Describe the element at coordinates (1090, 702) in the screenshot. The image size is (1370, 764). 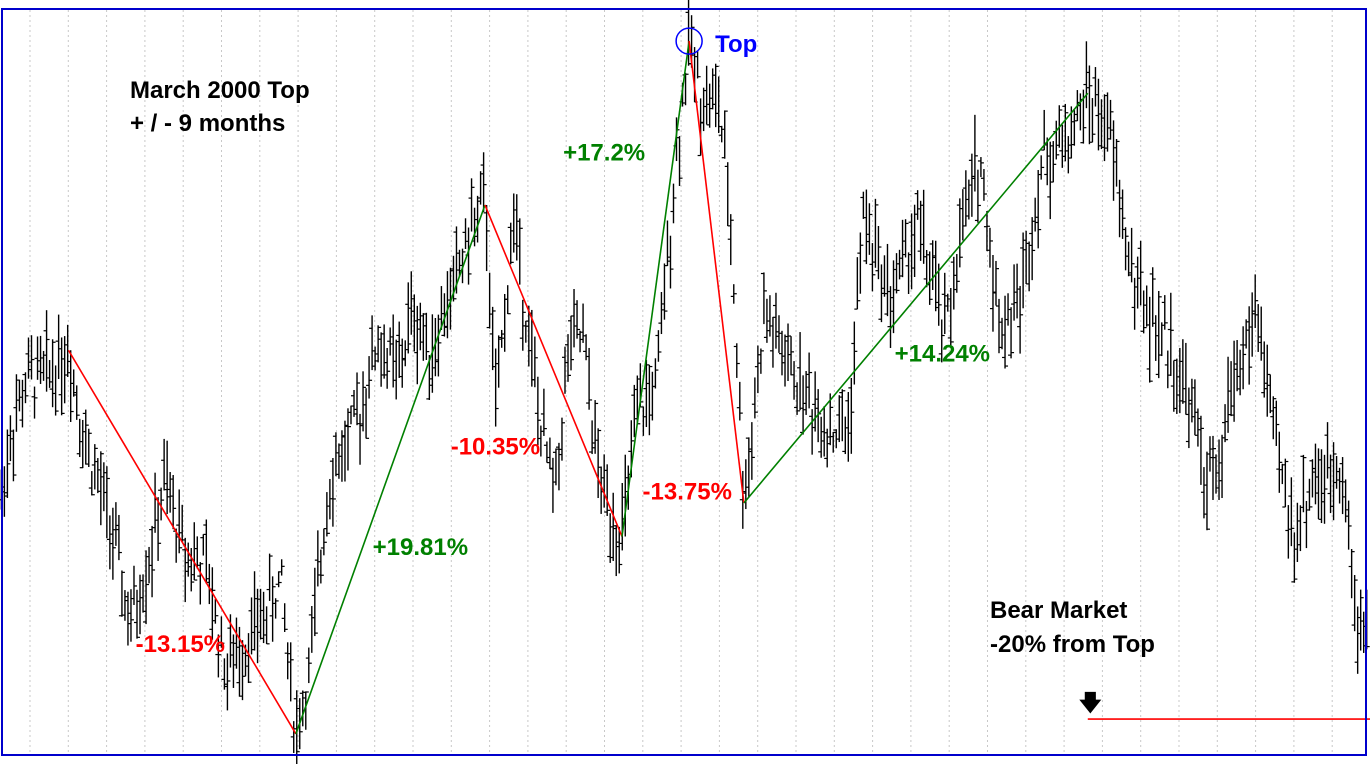
I see `down-arrow-icon: 🡇` at that location.